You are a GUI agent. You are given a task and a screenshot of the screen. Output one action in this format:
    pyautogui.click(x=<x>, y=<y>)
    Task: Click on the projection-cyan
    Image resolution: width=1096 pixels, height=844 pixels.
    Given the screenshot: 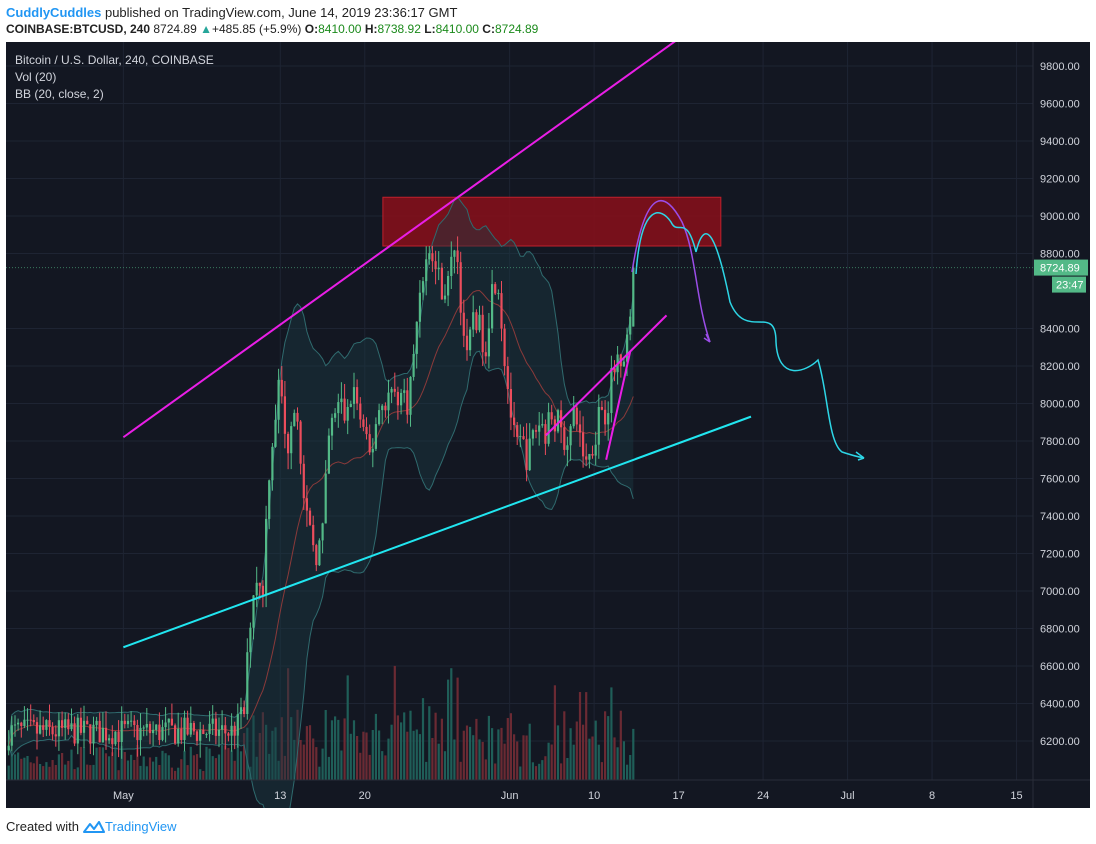 What is the action you would take?
    pyautogui.click(x=750, y=335)
    